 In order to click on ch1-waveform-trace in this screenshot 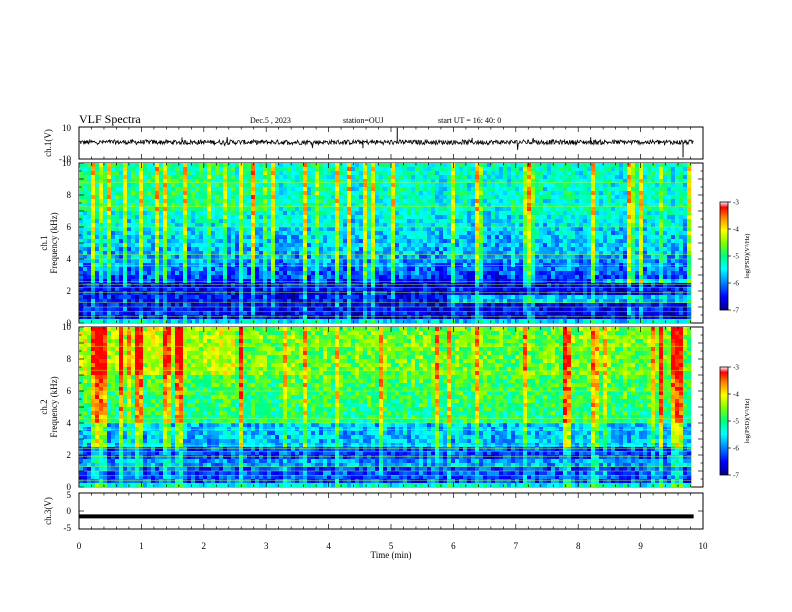, I will do `click(386, 142)`.